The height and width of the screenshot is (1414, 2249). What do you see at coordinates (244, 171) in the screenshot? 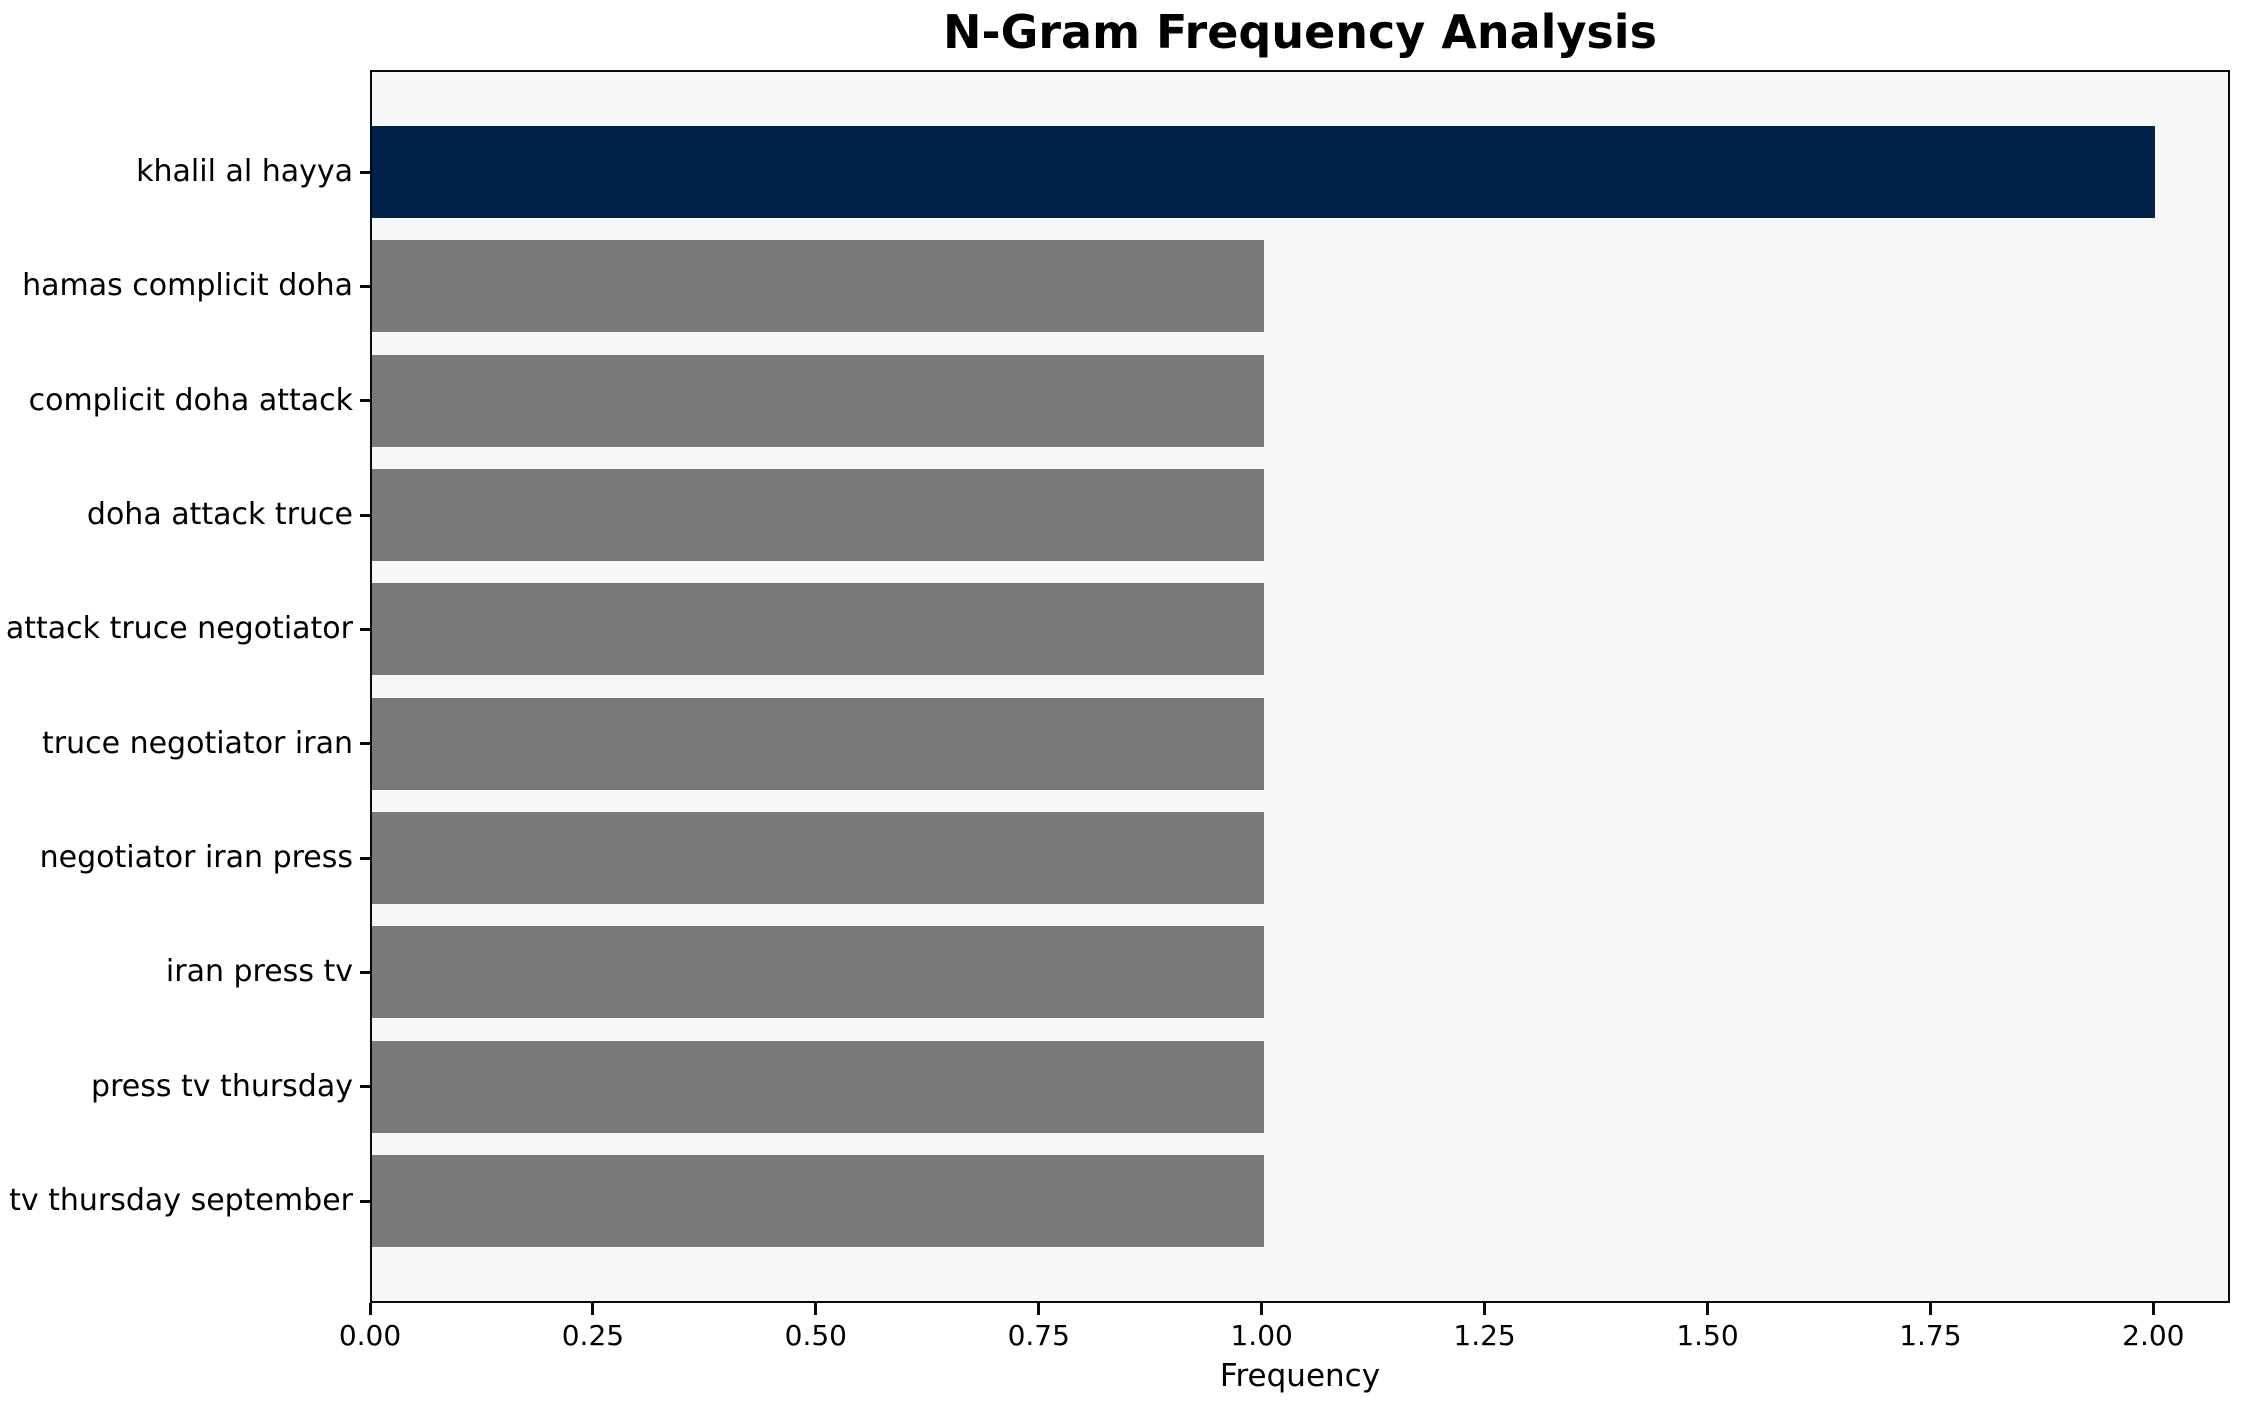
I see `y-tick-label: khalil al hayya` at bounding box center [244, 171].